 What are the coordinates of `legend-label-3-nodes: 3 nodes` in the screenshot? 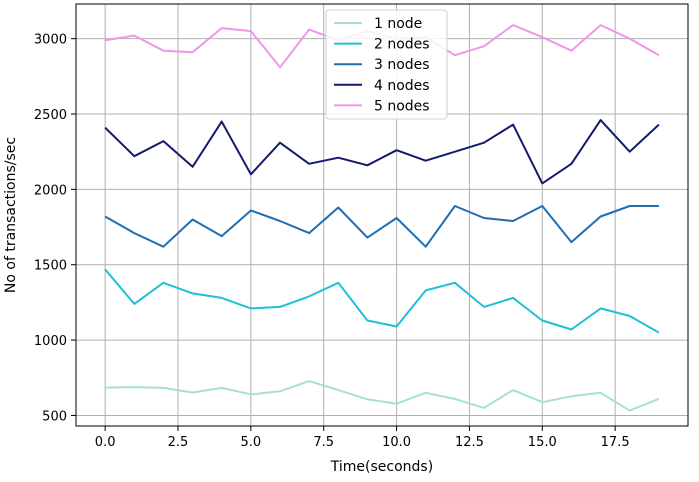 It's located at (402, 65).